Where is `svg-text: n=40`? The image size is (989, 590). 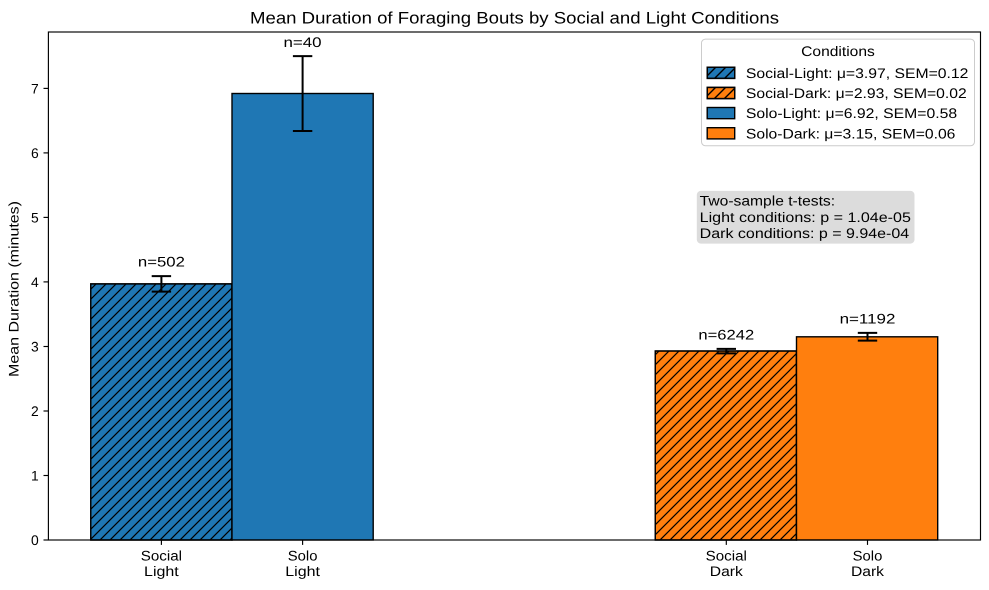 svg-text: n=40 is located at coordinates (303, 42).